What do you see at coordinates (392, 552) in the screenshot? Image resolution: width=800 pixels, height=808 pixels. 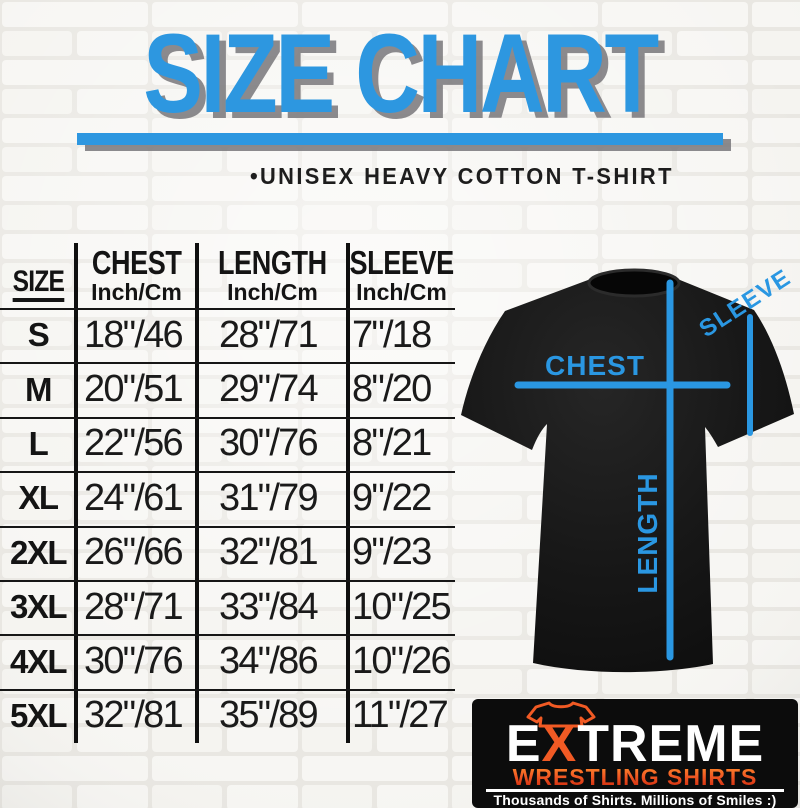 I see `sleeve-cell: 9"/23` at bounding box center [392, 552].